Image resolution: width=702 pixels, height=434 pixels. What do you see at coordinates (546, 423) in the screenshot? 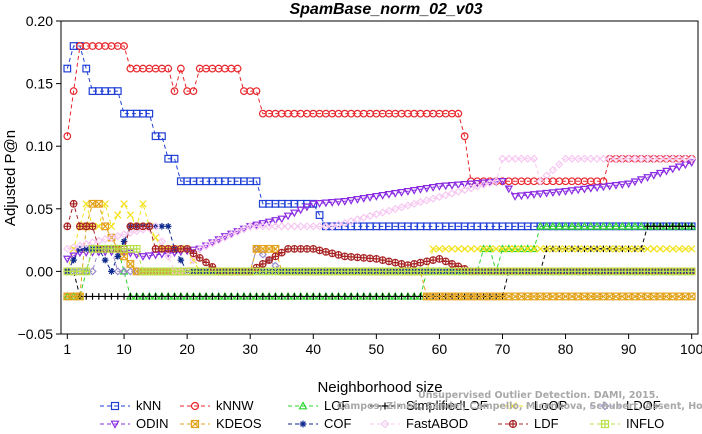
I see `legend-label: LDF` at bounding box center [546, 423].